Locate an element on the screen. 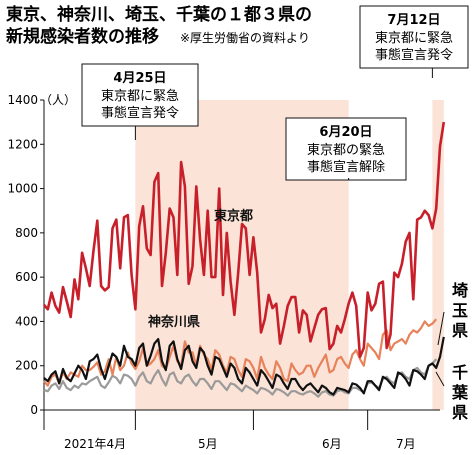  chiba-leader is located at coordinates (440, 379).